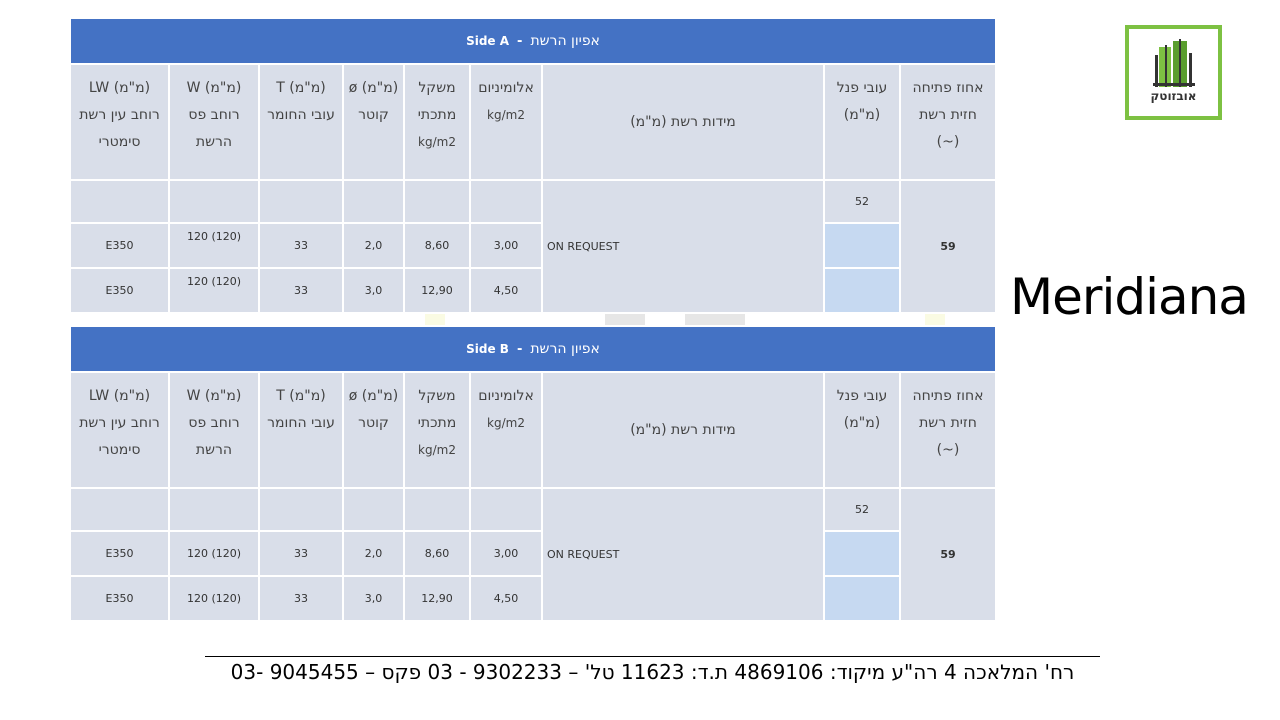  I want to click on header-line: מתכתי, so click(437, 115).